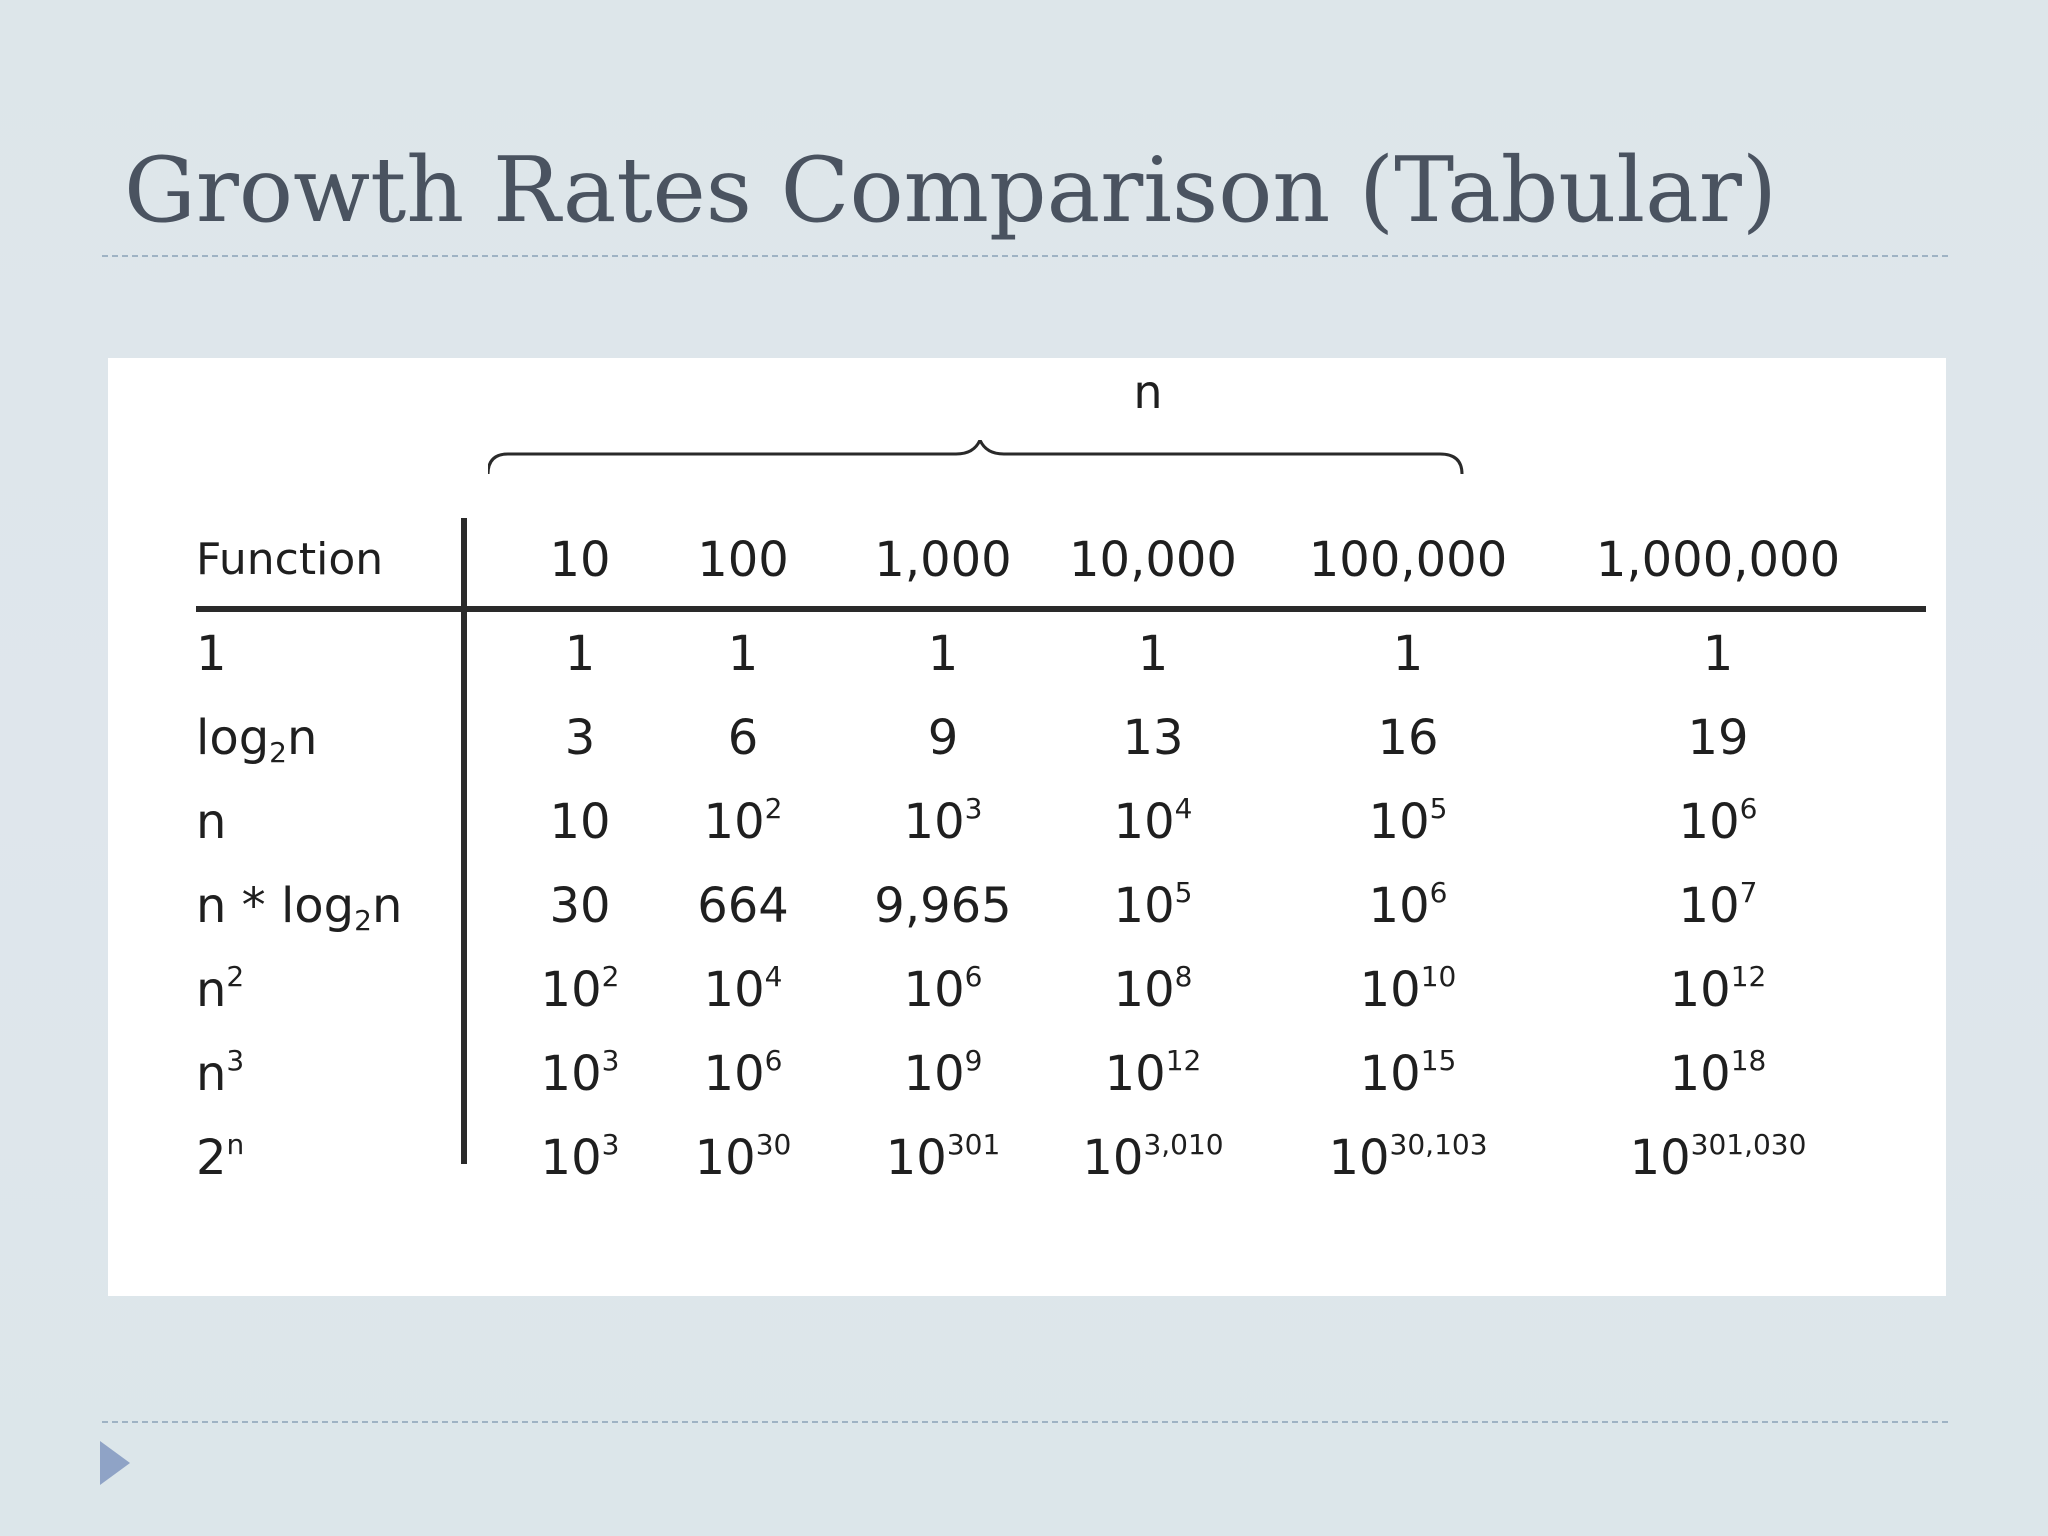 The image size is (2048, 1536). I want to click on value-cell: 1030,103, so click(1408, 1158).